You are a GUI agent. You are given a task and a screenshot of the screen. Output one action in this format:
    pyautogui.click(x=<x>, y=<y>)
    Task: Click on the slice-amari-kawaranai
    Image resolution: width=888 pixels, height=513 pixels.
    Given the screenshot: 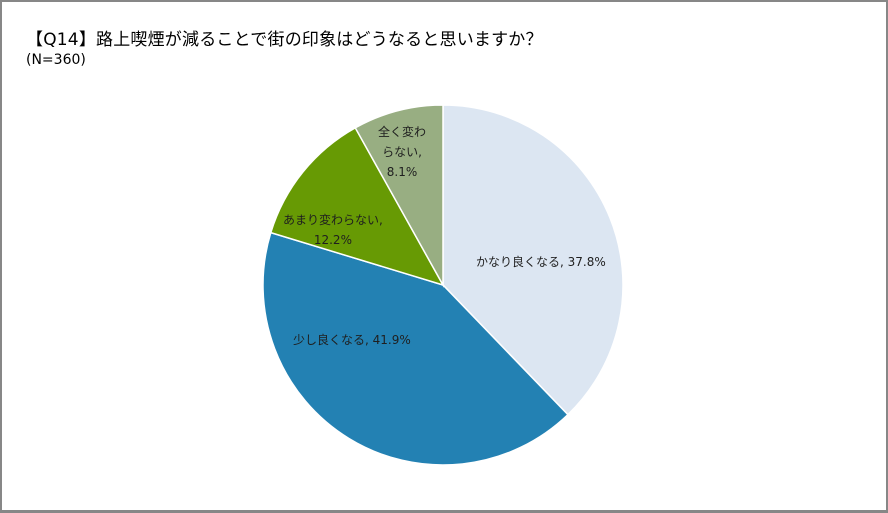 What is the action you would take?
    pyautogui.click(x=357, y=206)
    